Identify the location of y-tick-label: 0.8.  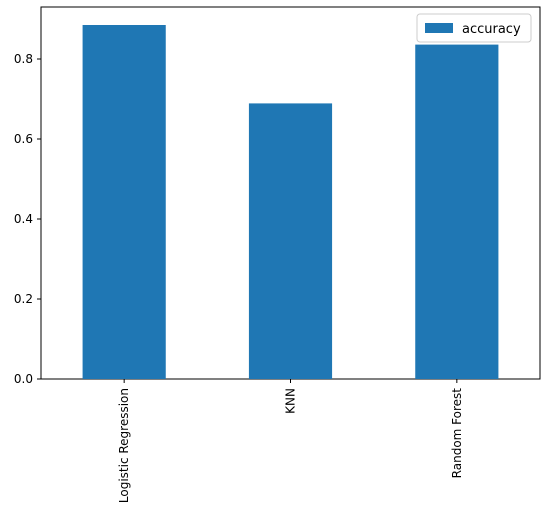
(23, 59).